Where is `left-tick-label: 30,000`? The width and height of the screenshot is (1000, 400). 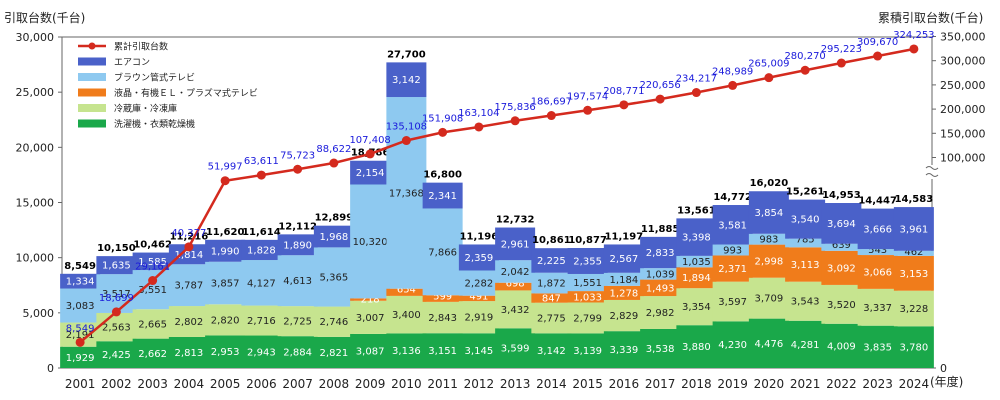 left-tick-label: 30,000 is located at coordinates (35, 37).